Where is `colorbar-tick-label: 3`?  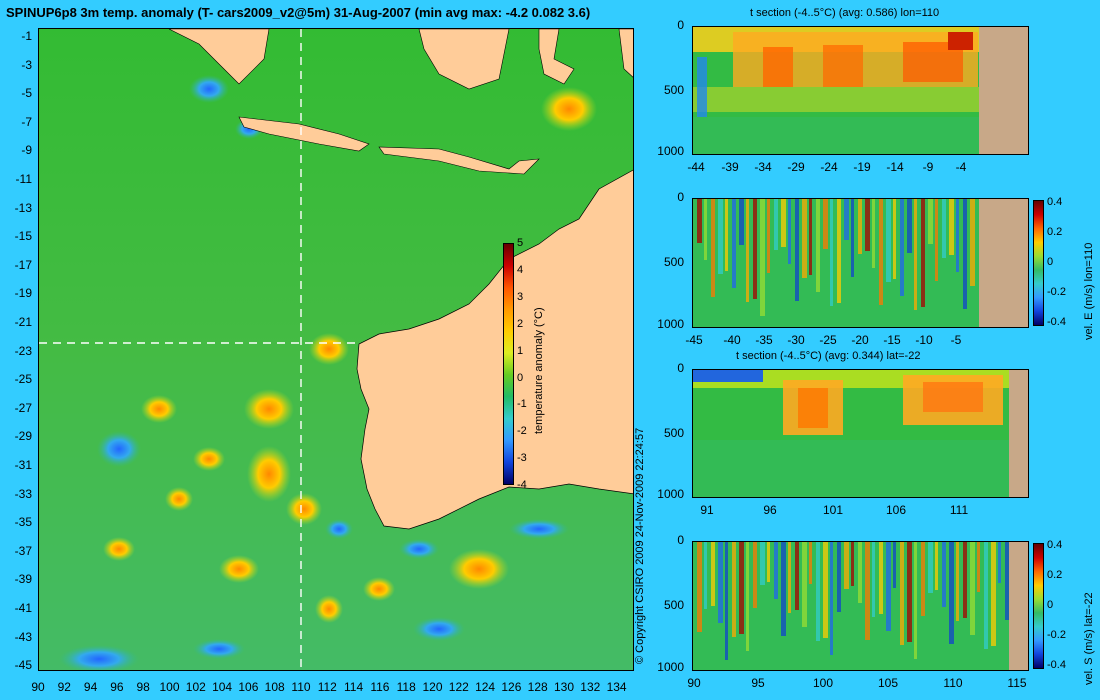 colorbar-tick-label: 3 is located at coordinates (520, 296).